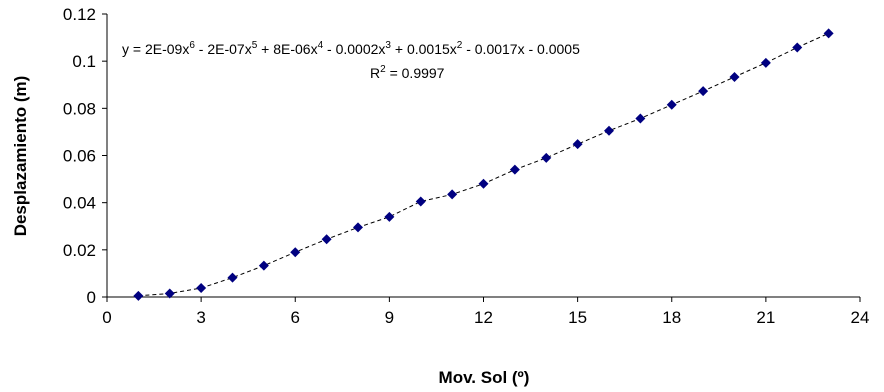  I want to click on y-tick-label: 0.1, so click(84, 61).